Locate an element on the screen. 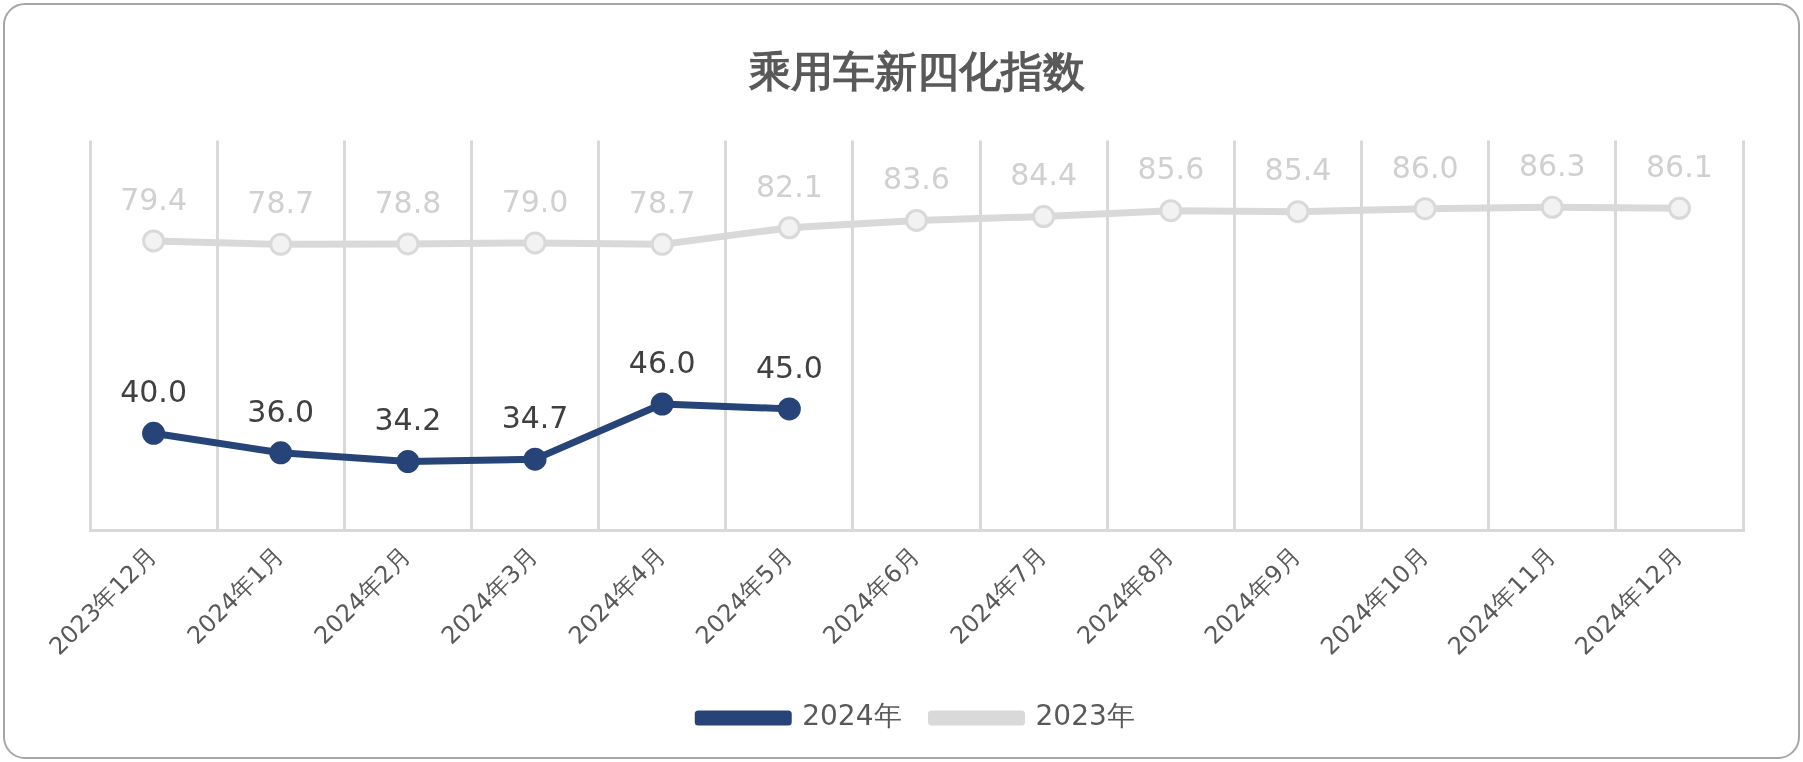 This screenshot has height=762, width=1803. chart-title: 乘用车新四化指数 is located at coordinates (916, 72).